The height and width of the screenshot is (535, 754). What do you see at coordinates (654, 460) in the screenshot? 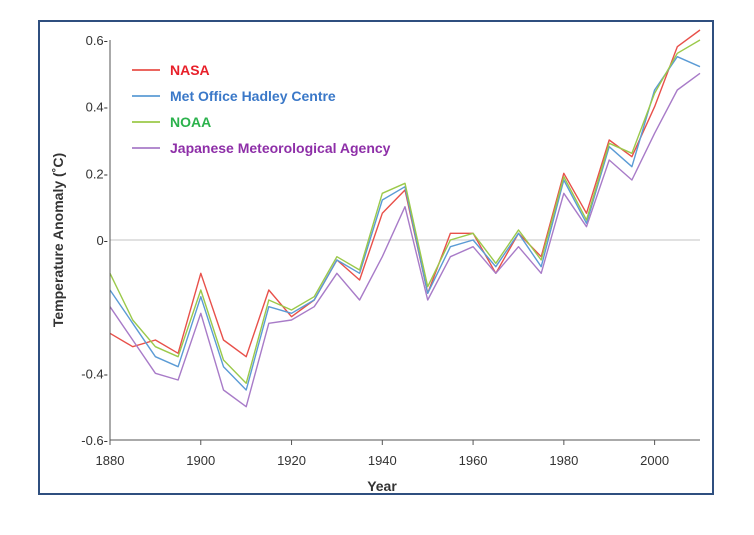
I see `x-tick-label: 2000` at bounding box center [654, 460].